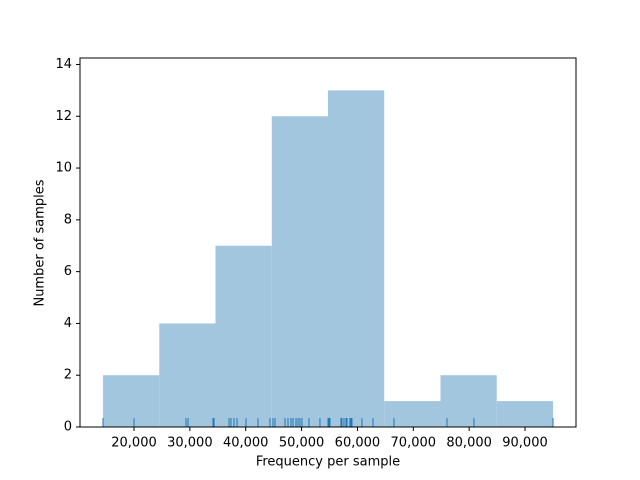 The image size is (640, 480). I want to click on y-tick-label: 2, so click(68, 375).